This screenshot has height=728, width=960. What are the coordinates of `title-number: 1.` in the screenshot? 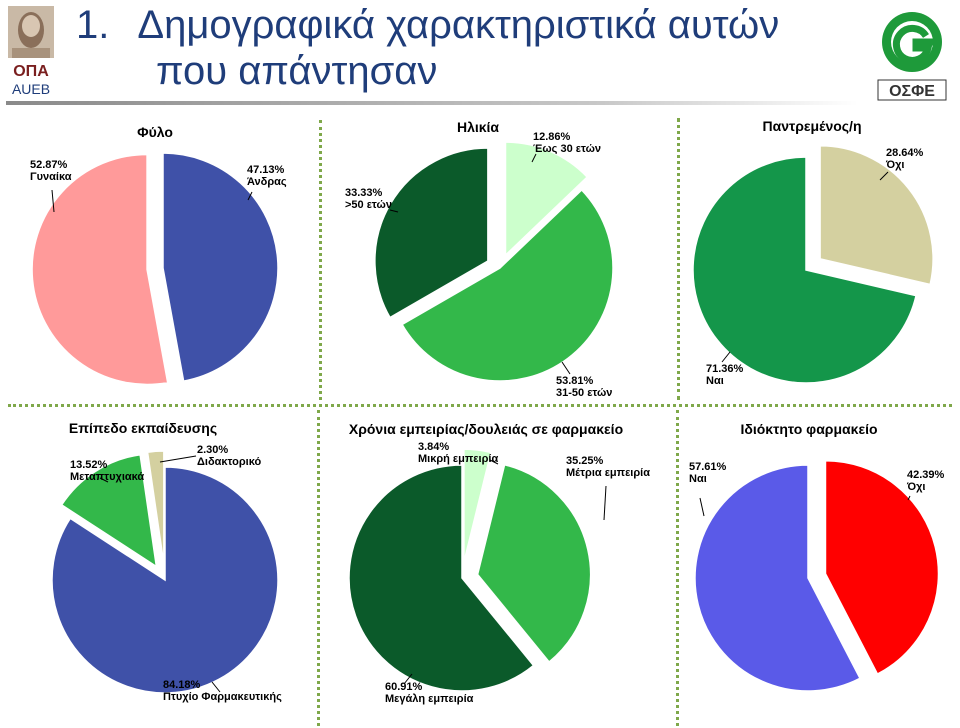 It's located at (93, 25).